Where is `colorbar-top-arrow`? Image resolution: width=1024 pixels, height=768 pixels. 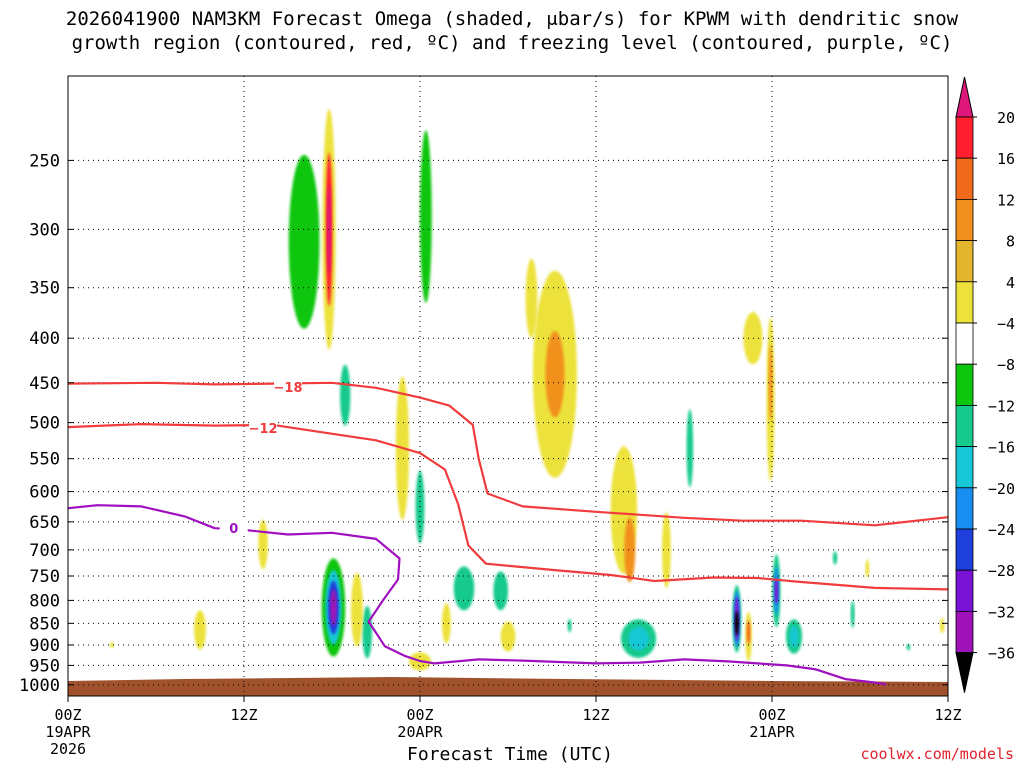
colorbar-top-arrow is located at coordinates (964, 97).